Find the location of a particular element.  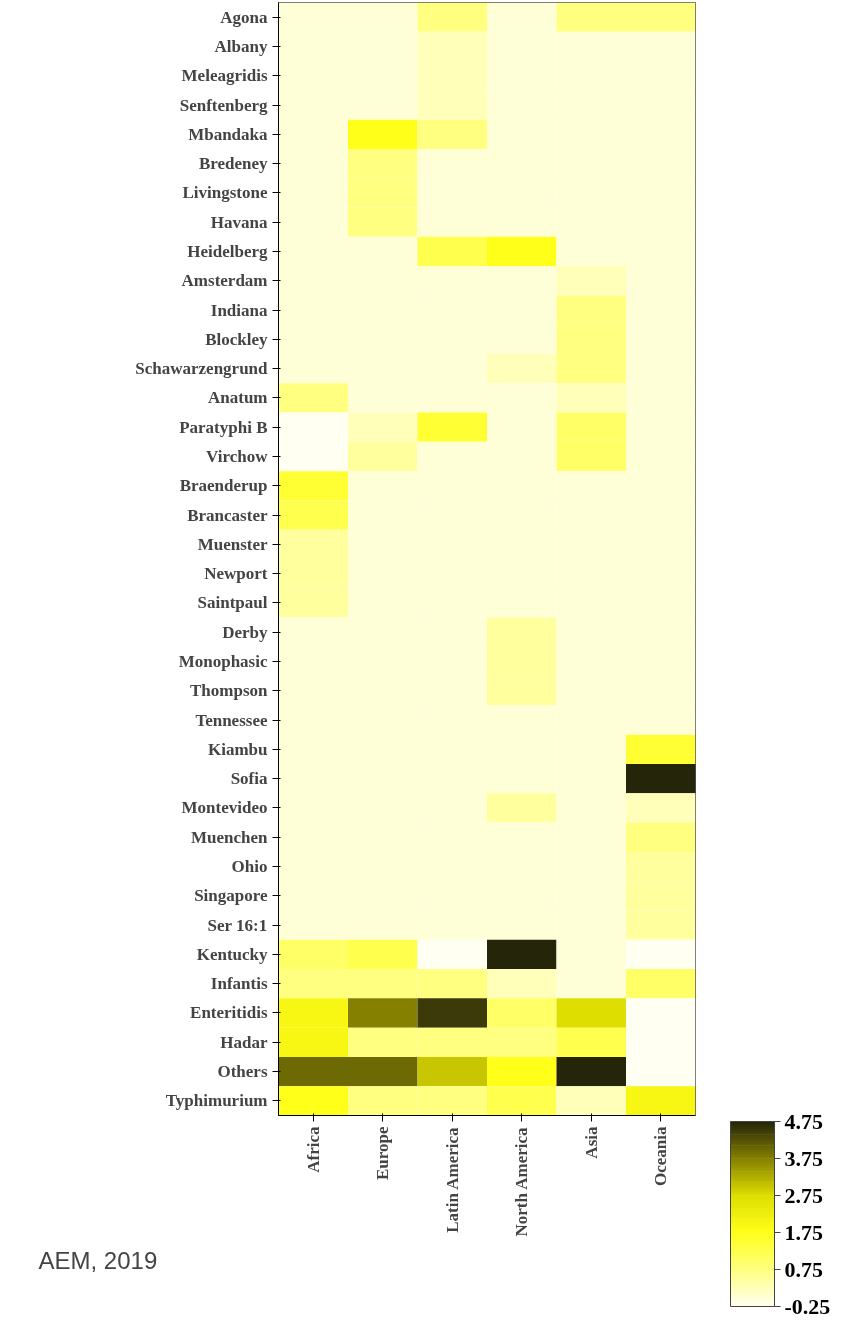

y-tick-label: Newport is located at coordinates (236, 574).